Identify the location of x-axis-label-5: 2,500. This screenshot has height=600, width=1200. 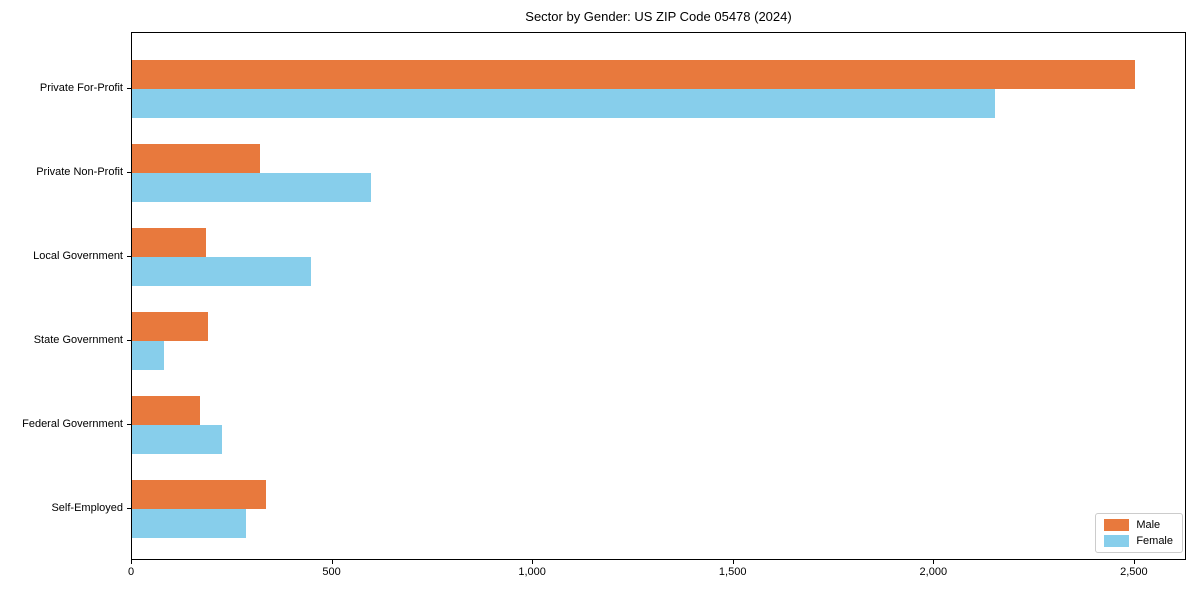
(1134, 572).